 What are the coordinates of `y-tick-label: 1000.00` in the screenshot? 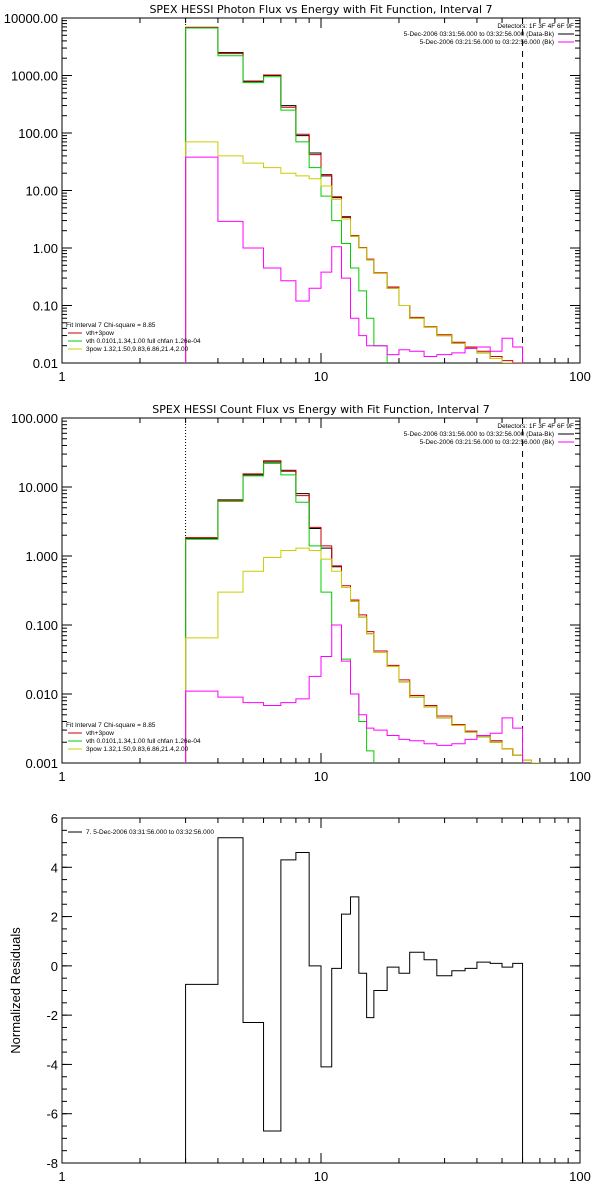 It's located at (34, 76).